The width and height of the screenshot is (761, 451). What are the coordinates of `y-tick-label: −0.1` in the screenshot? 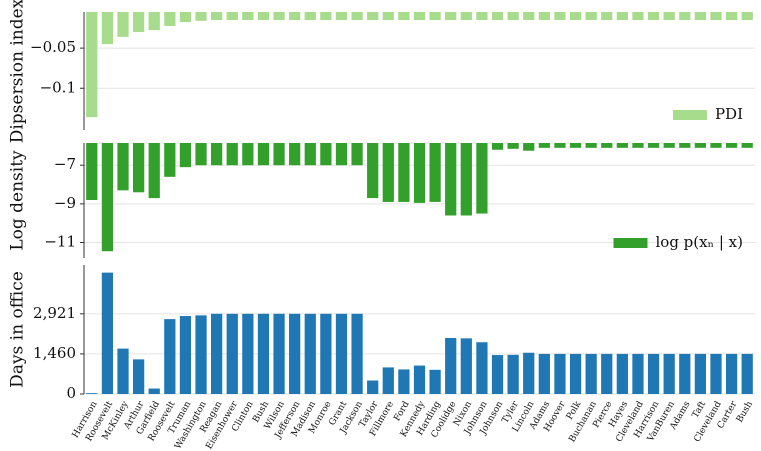 It's located at (58, 87).